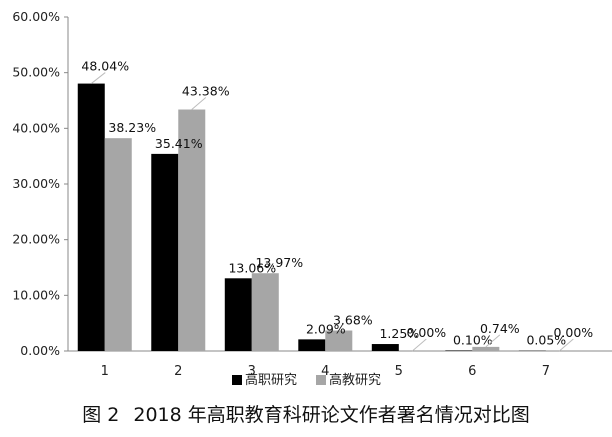 Image resolution: width=612 pixels, height=437 pixels. Describe the element at coordinates (178, 371) in the screenshot. I see `x-tick-label: 2` at that location.